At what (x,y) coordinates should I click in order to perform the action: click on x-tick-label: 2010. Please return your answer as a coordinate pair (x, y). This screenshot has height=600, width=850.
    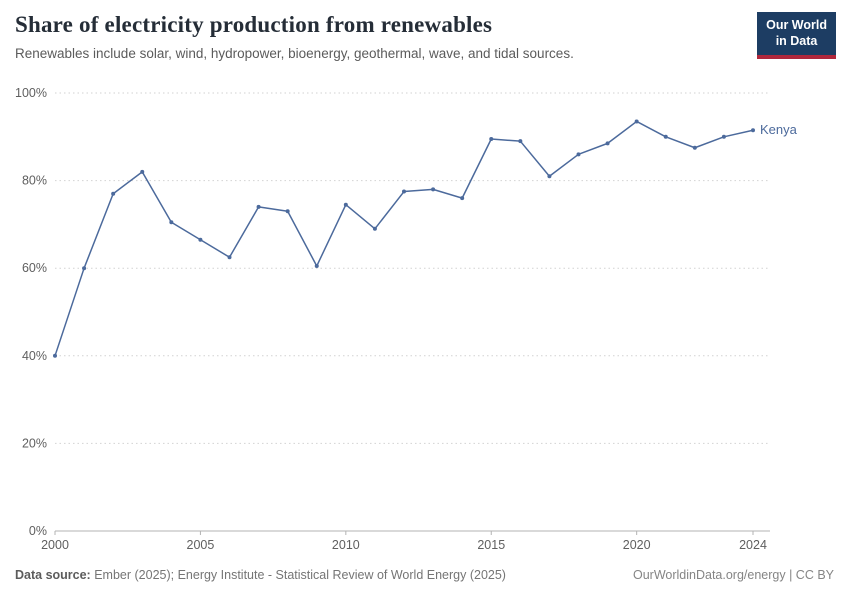
    Looking at the image, I should click on (346, 545).